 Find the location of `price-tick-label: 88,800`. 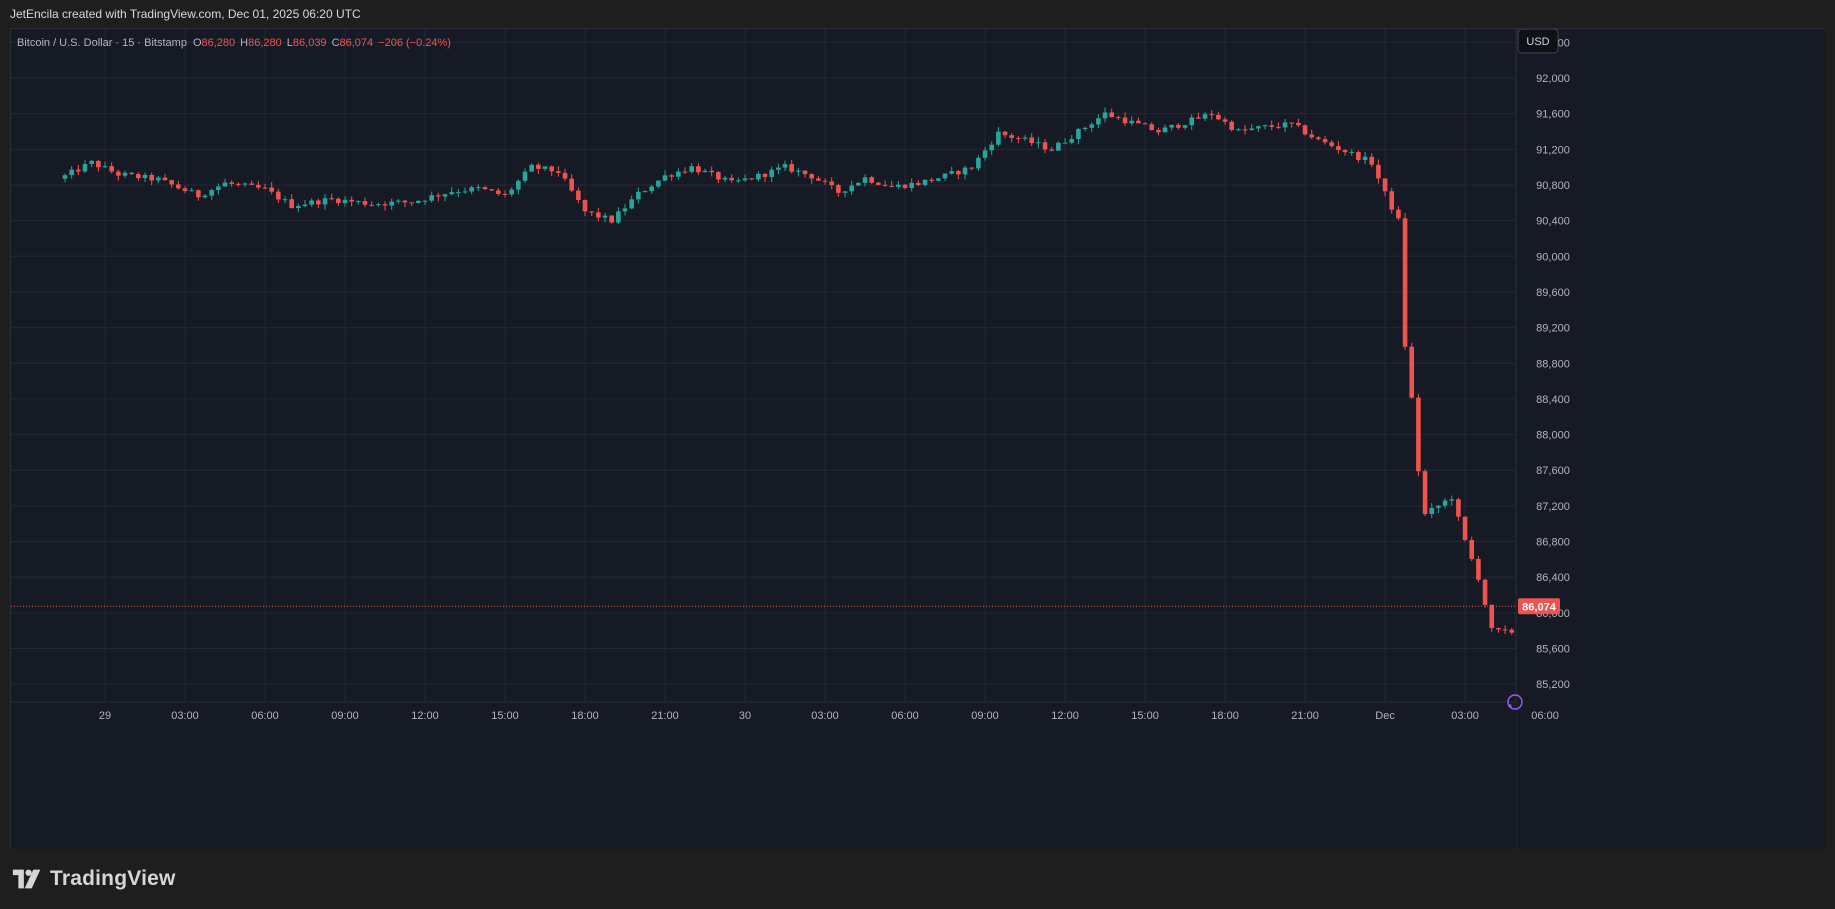

price-tick-label: 88,800 is located at coordinates (1553, 364).